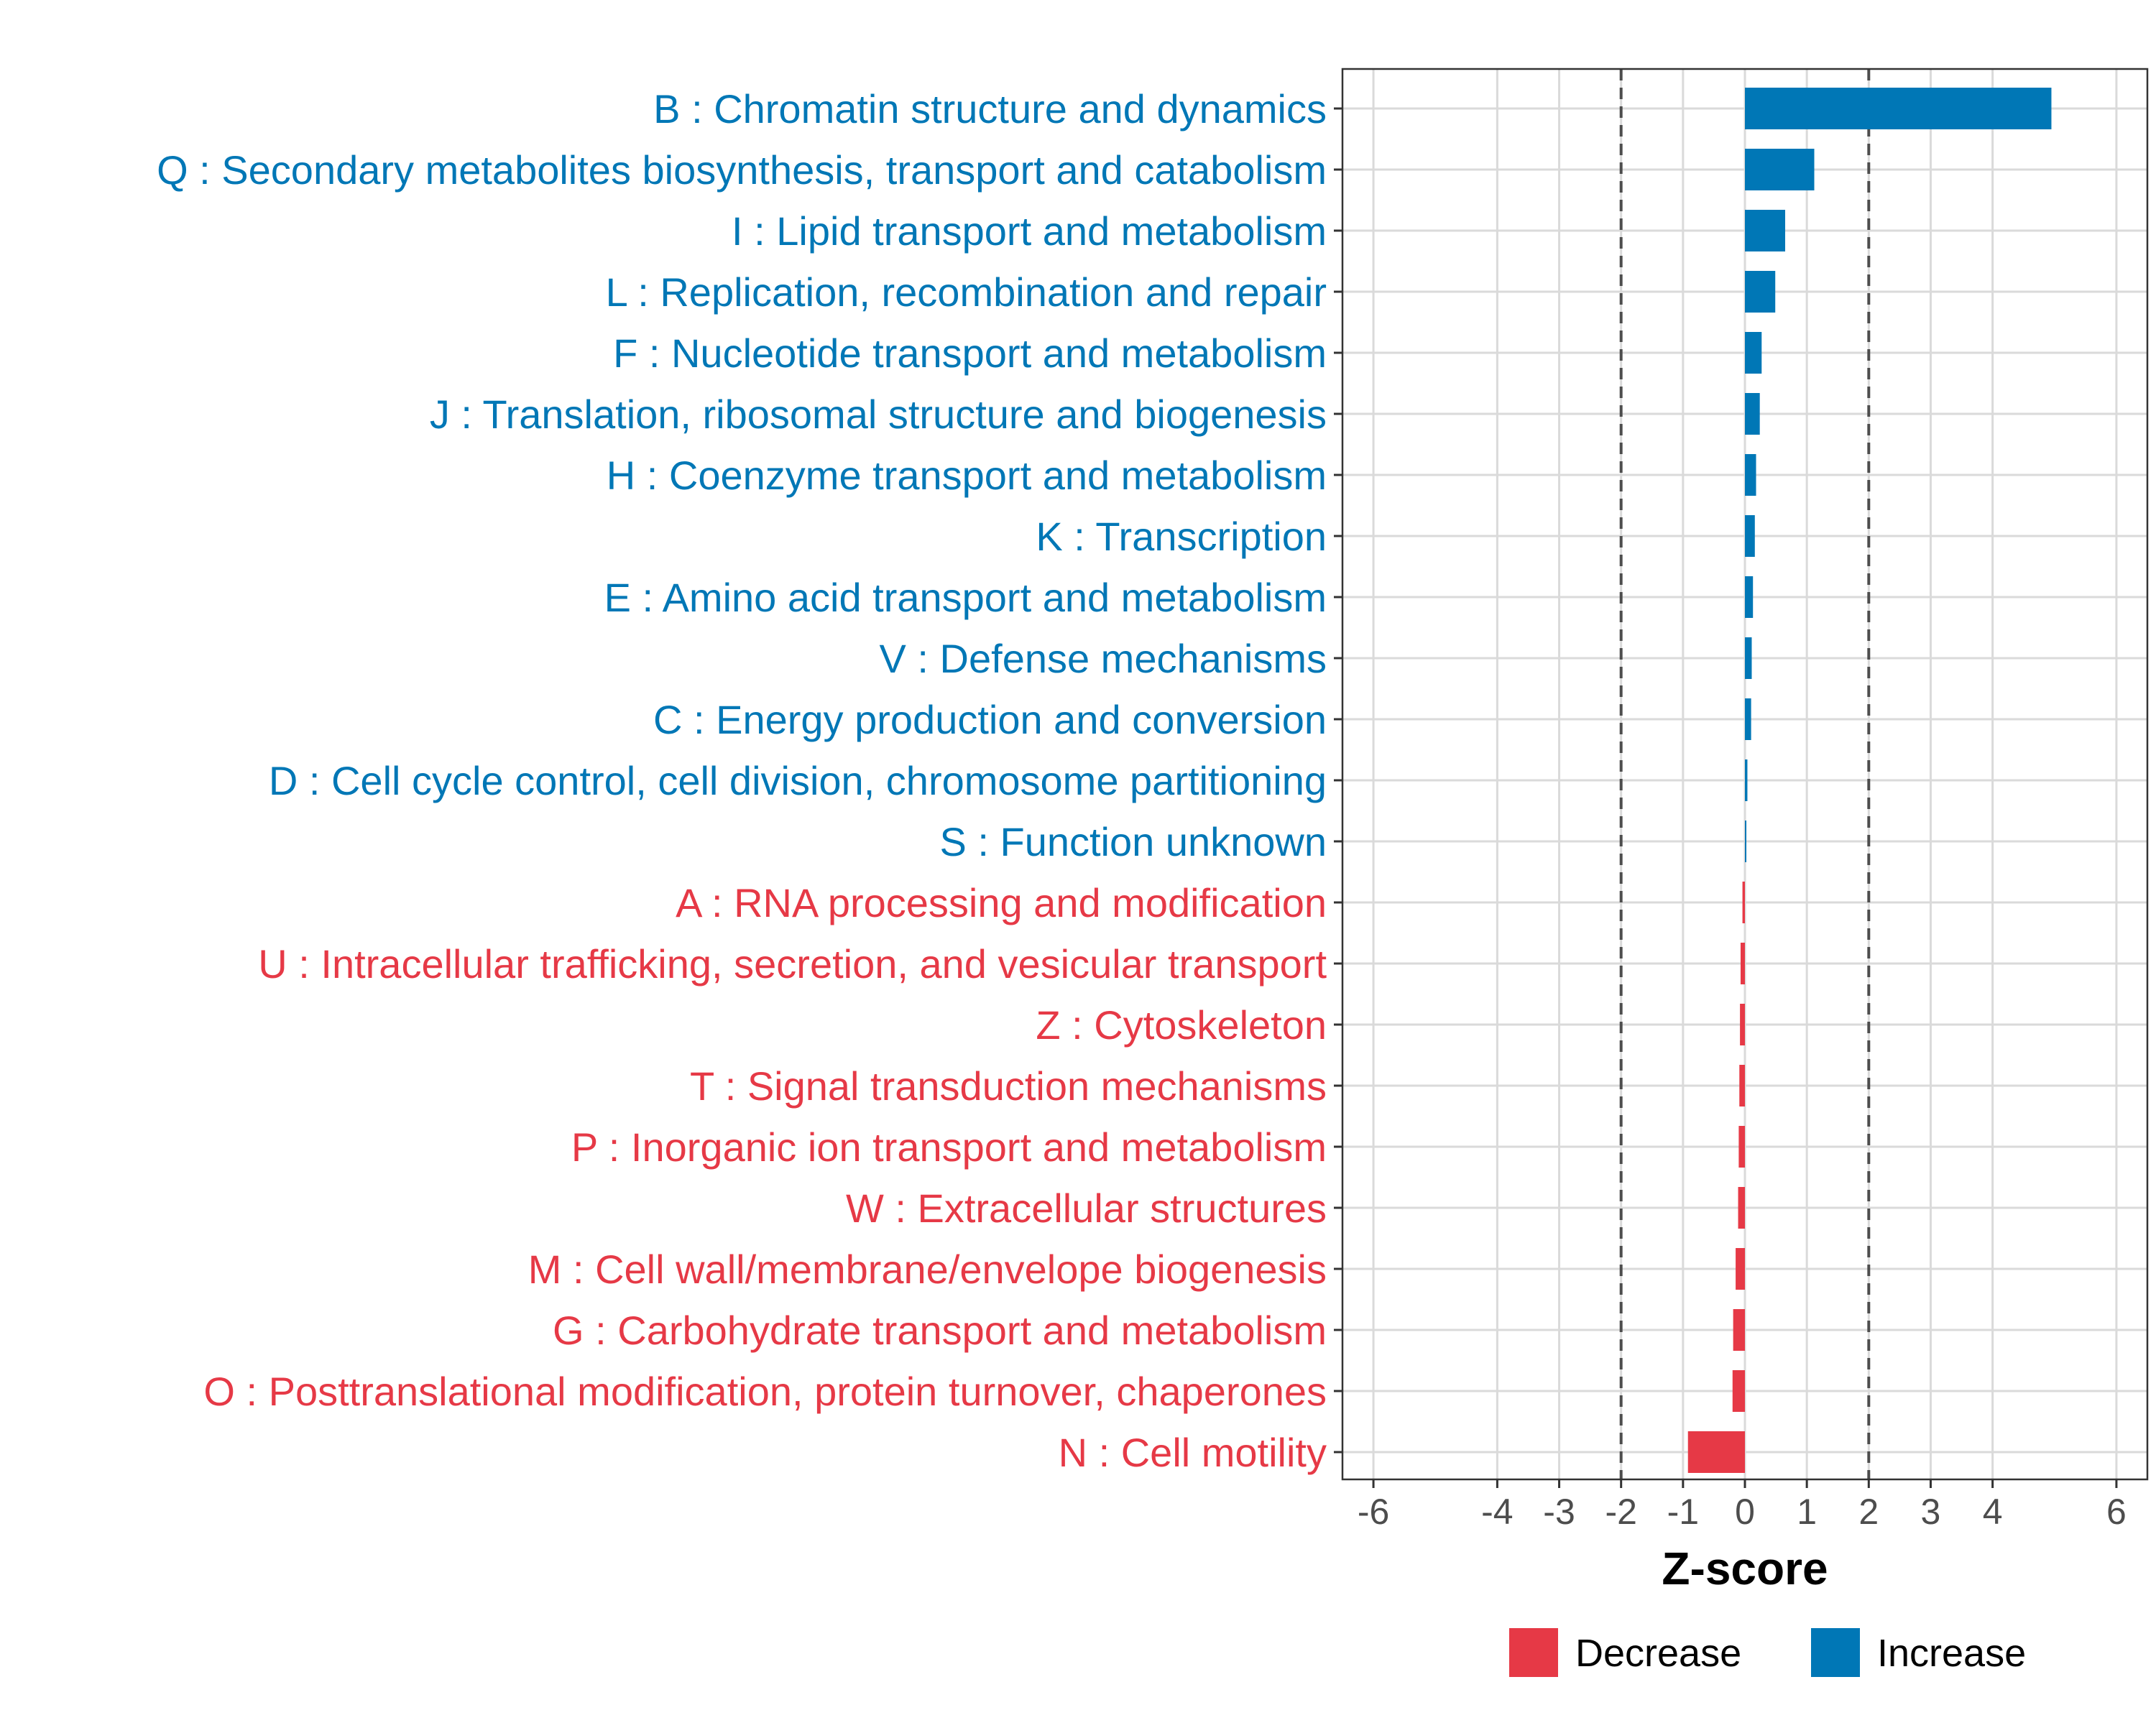  Describe the element at coordinates (990, 720) in the screenshot. I see `category-label: C : Energy production and conversion` at that location.